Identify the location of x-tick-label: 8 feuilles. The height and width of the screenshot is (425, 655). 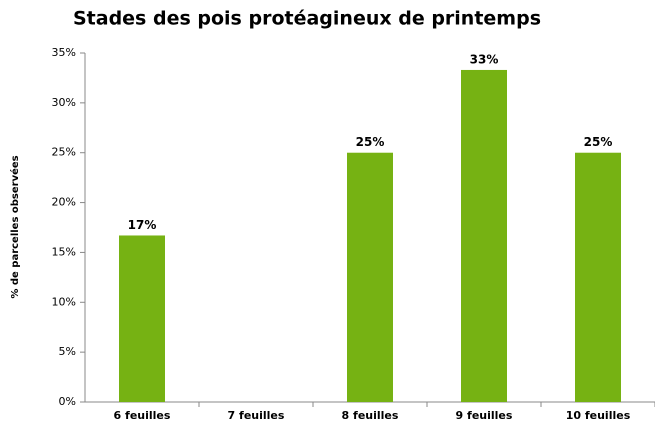
(370, 415).